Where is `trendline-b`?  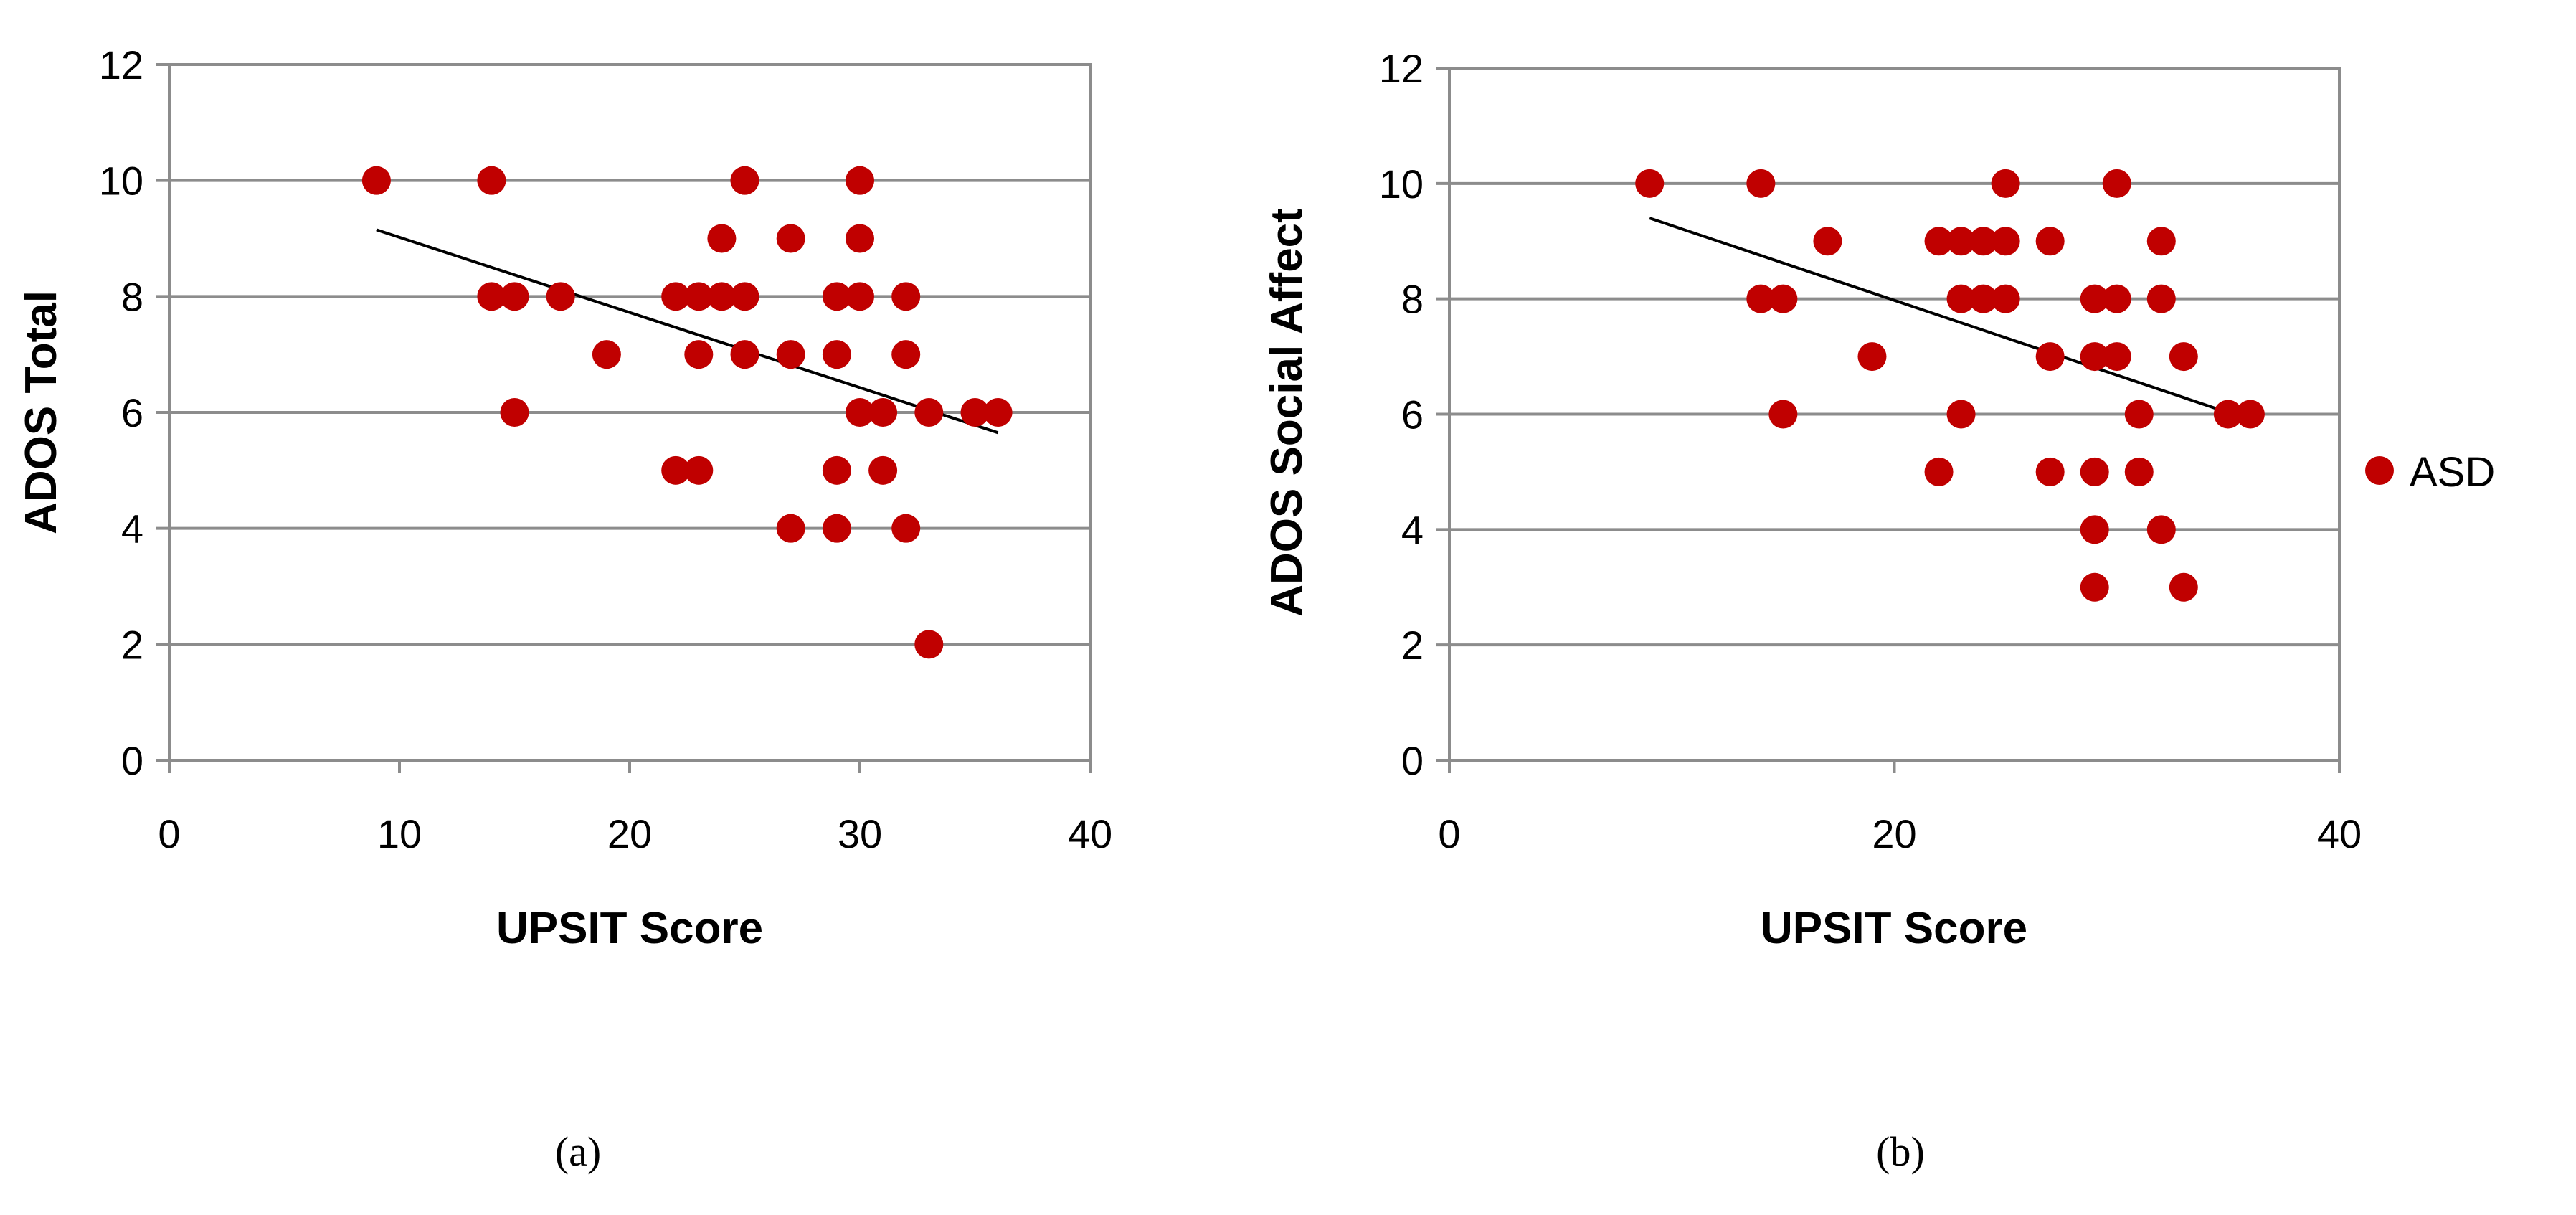 trendline-b is located at coordinates (1950, 319).